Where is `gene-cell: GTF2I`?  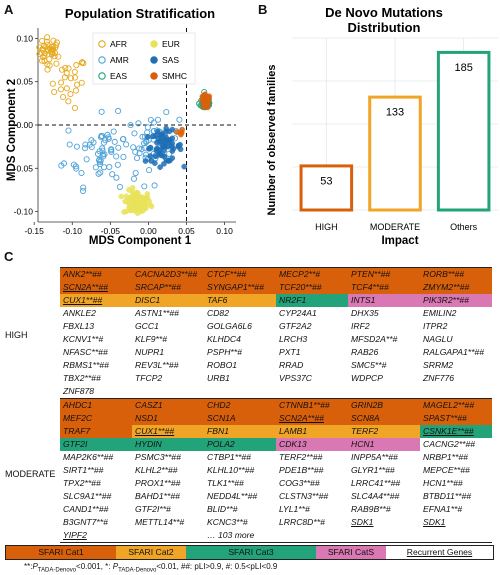 gene-cell: GTF2I is located at coordinates (96, 444).